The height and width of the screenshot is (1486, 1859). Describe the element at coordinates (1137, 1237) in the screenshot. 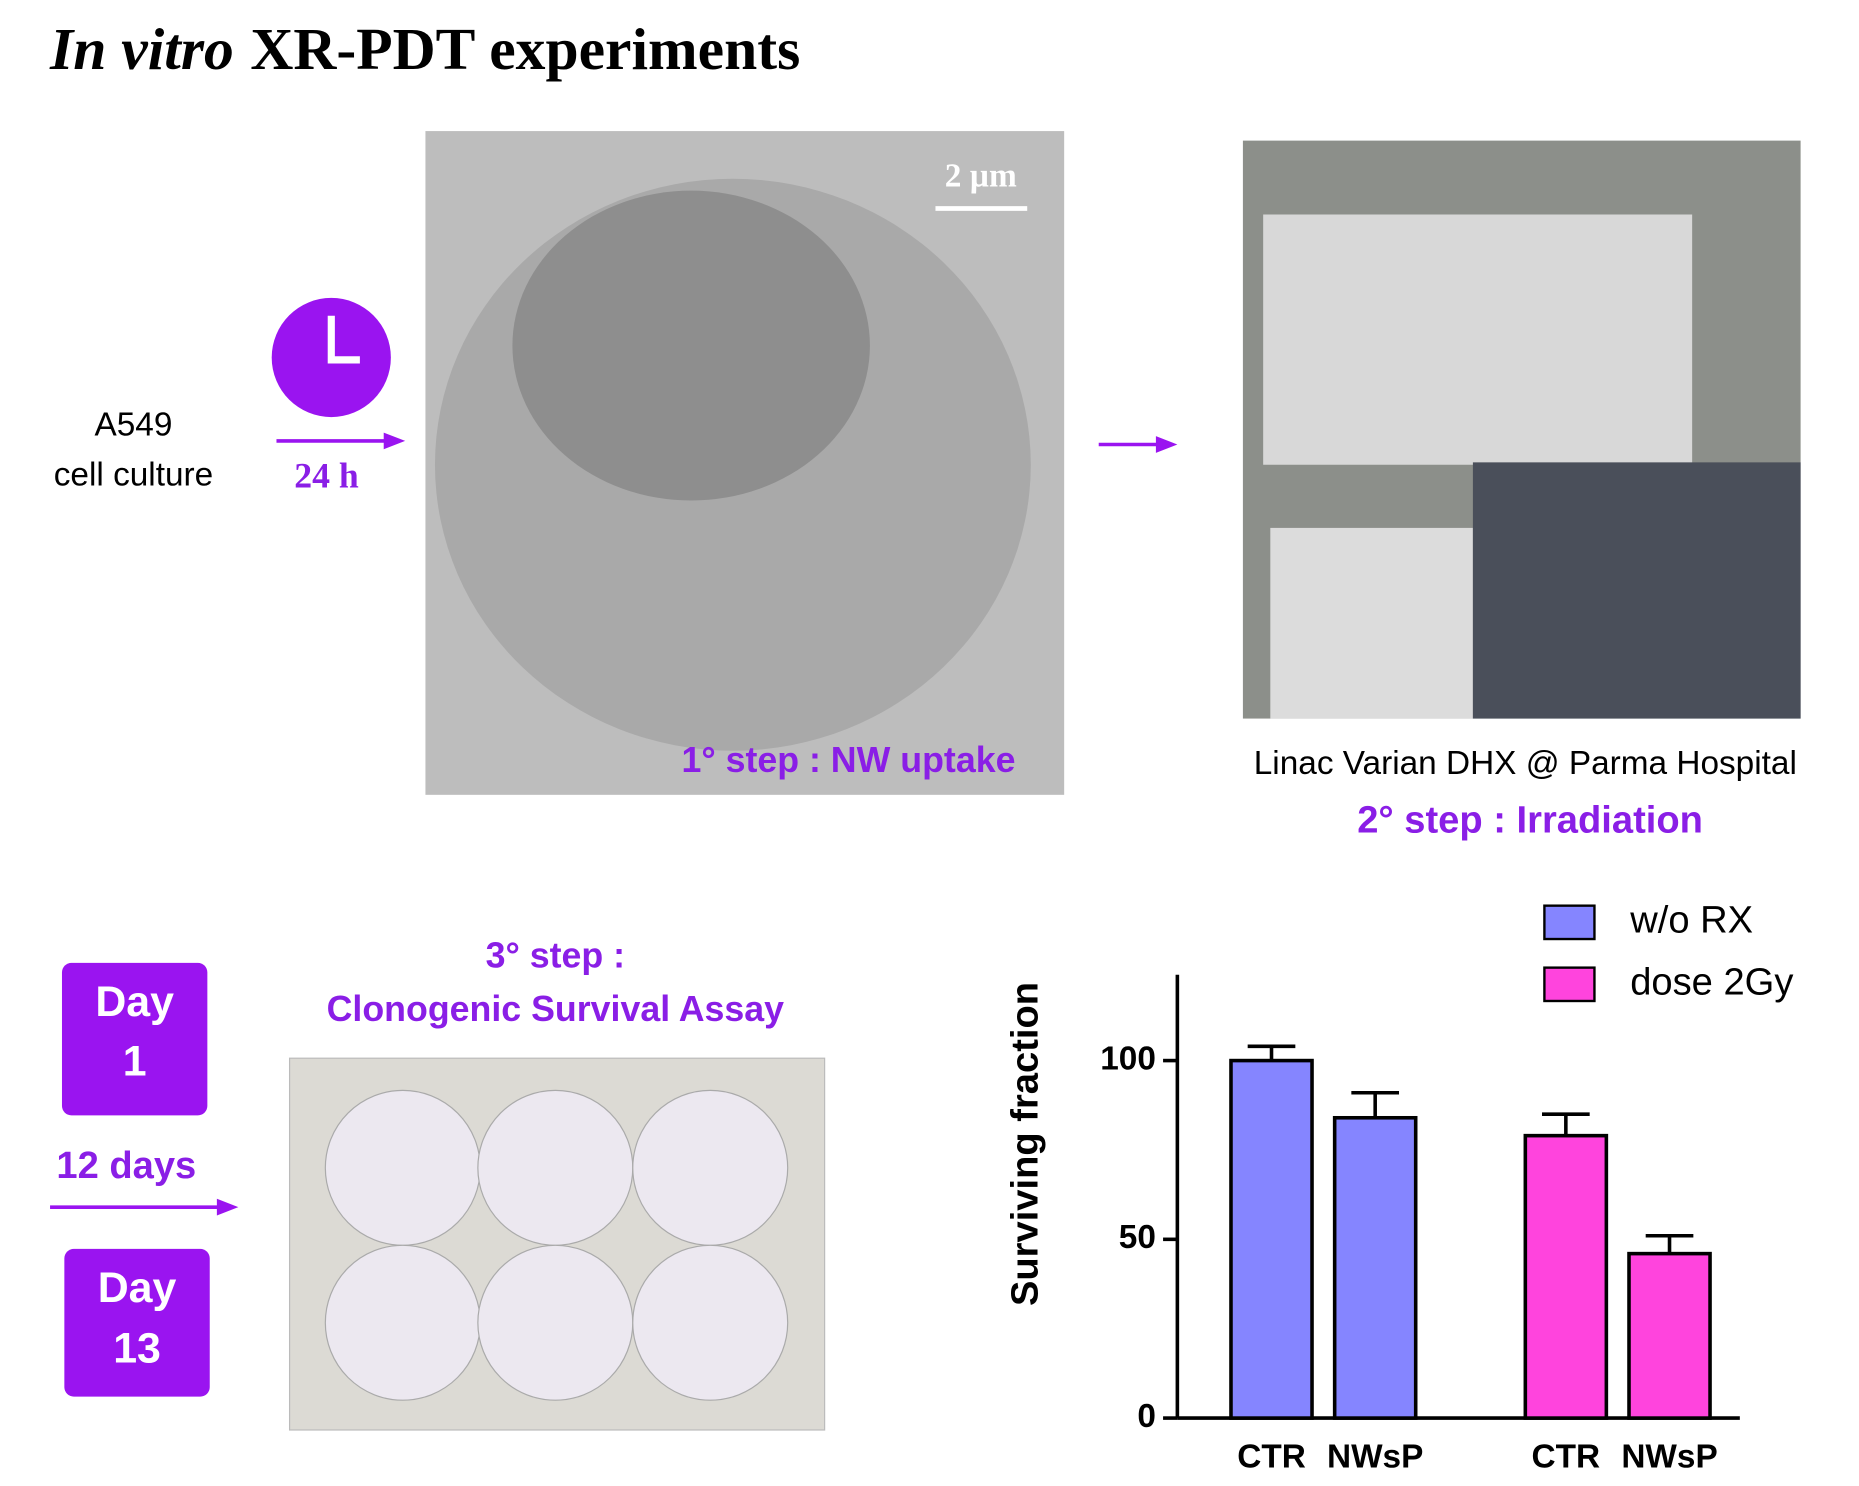

I see `y-tick-label: 50` at that location.